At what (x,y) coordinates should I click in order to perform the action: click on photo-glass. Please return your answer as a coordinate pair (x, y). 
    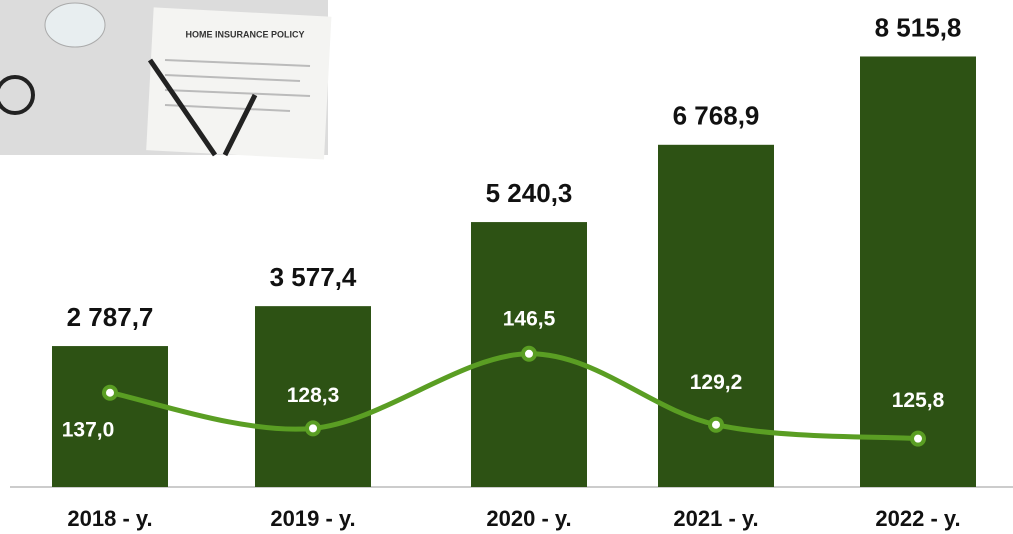
    Looking at the image, I should click on (75, 25).